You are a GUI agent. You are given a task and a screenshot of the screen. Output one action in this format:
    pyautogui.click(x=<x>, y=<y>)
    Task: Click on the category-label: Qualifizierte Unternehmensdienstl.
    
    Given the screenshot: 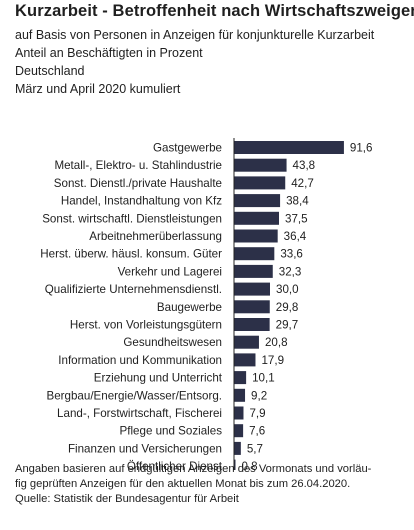 What is the action you would take?
    pyautogui.click(x=133, y=289)
    